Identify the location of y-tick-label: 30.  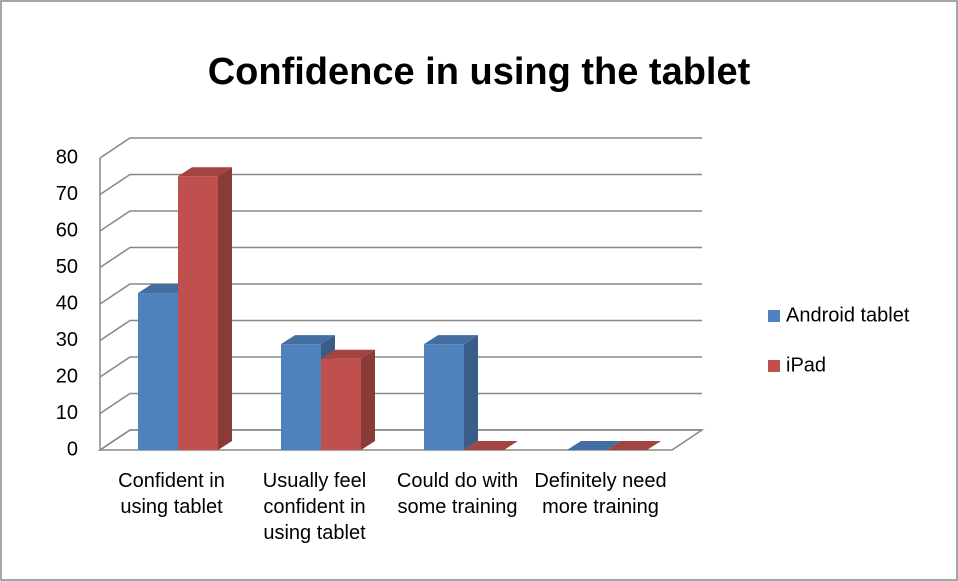
(67, 340).